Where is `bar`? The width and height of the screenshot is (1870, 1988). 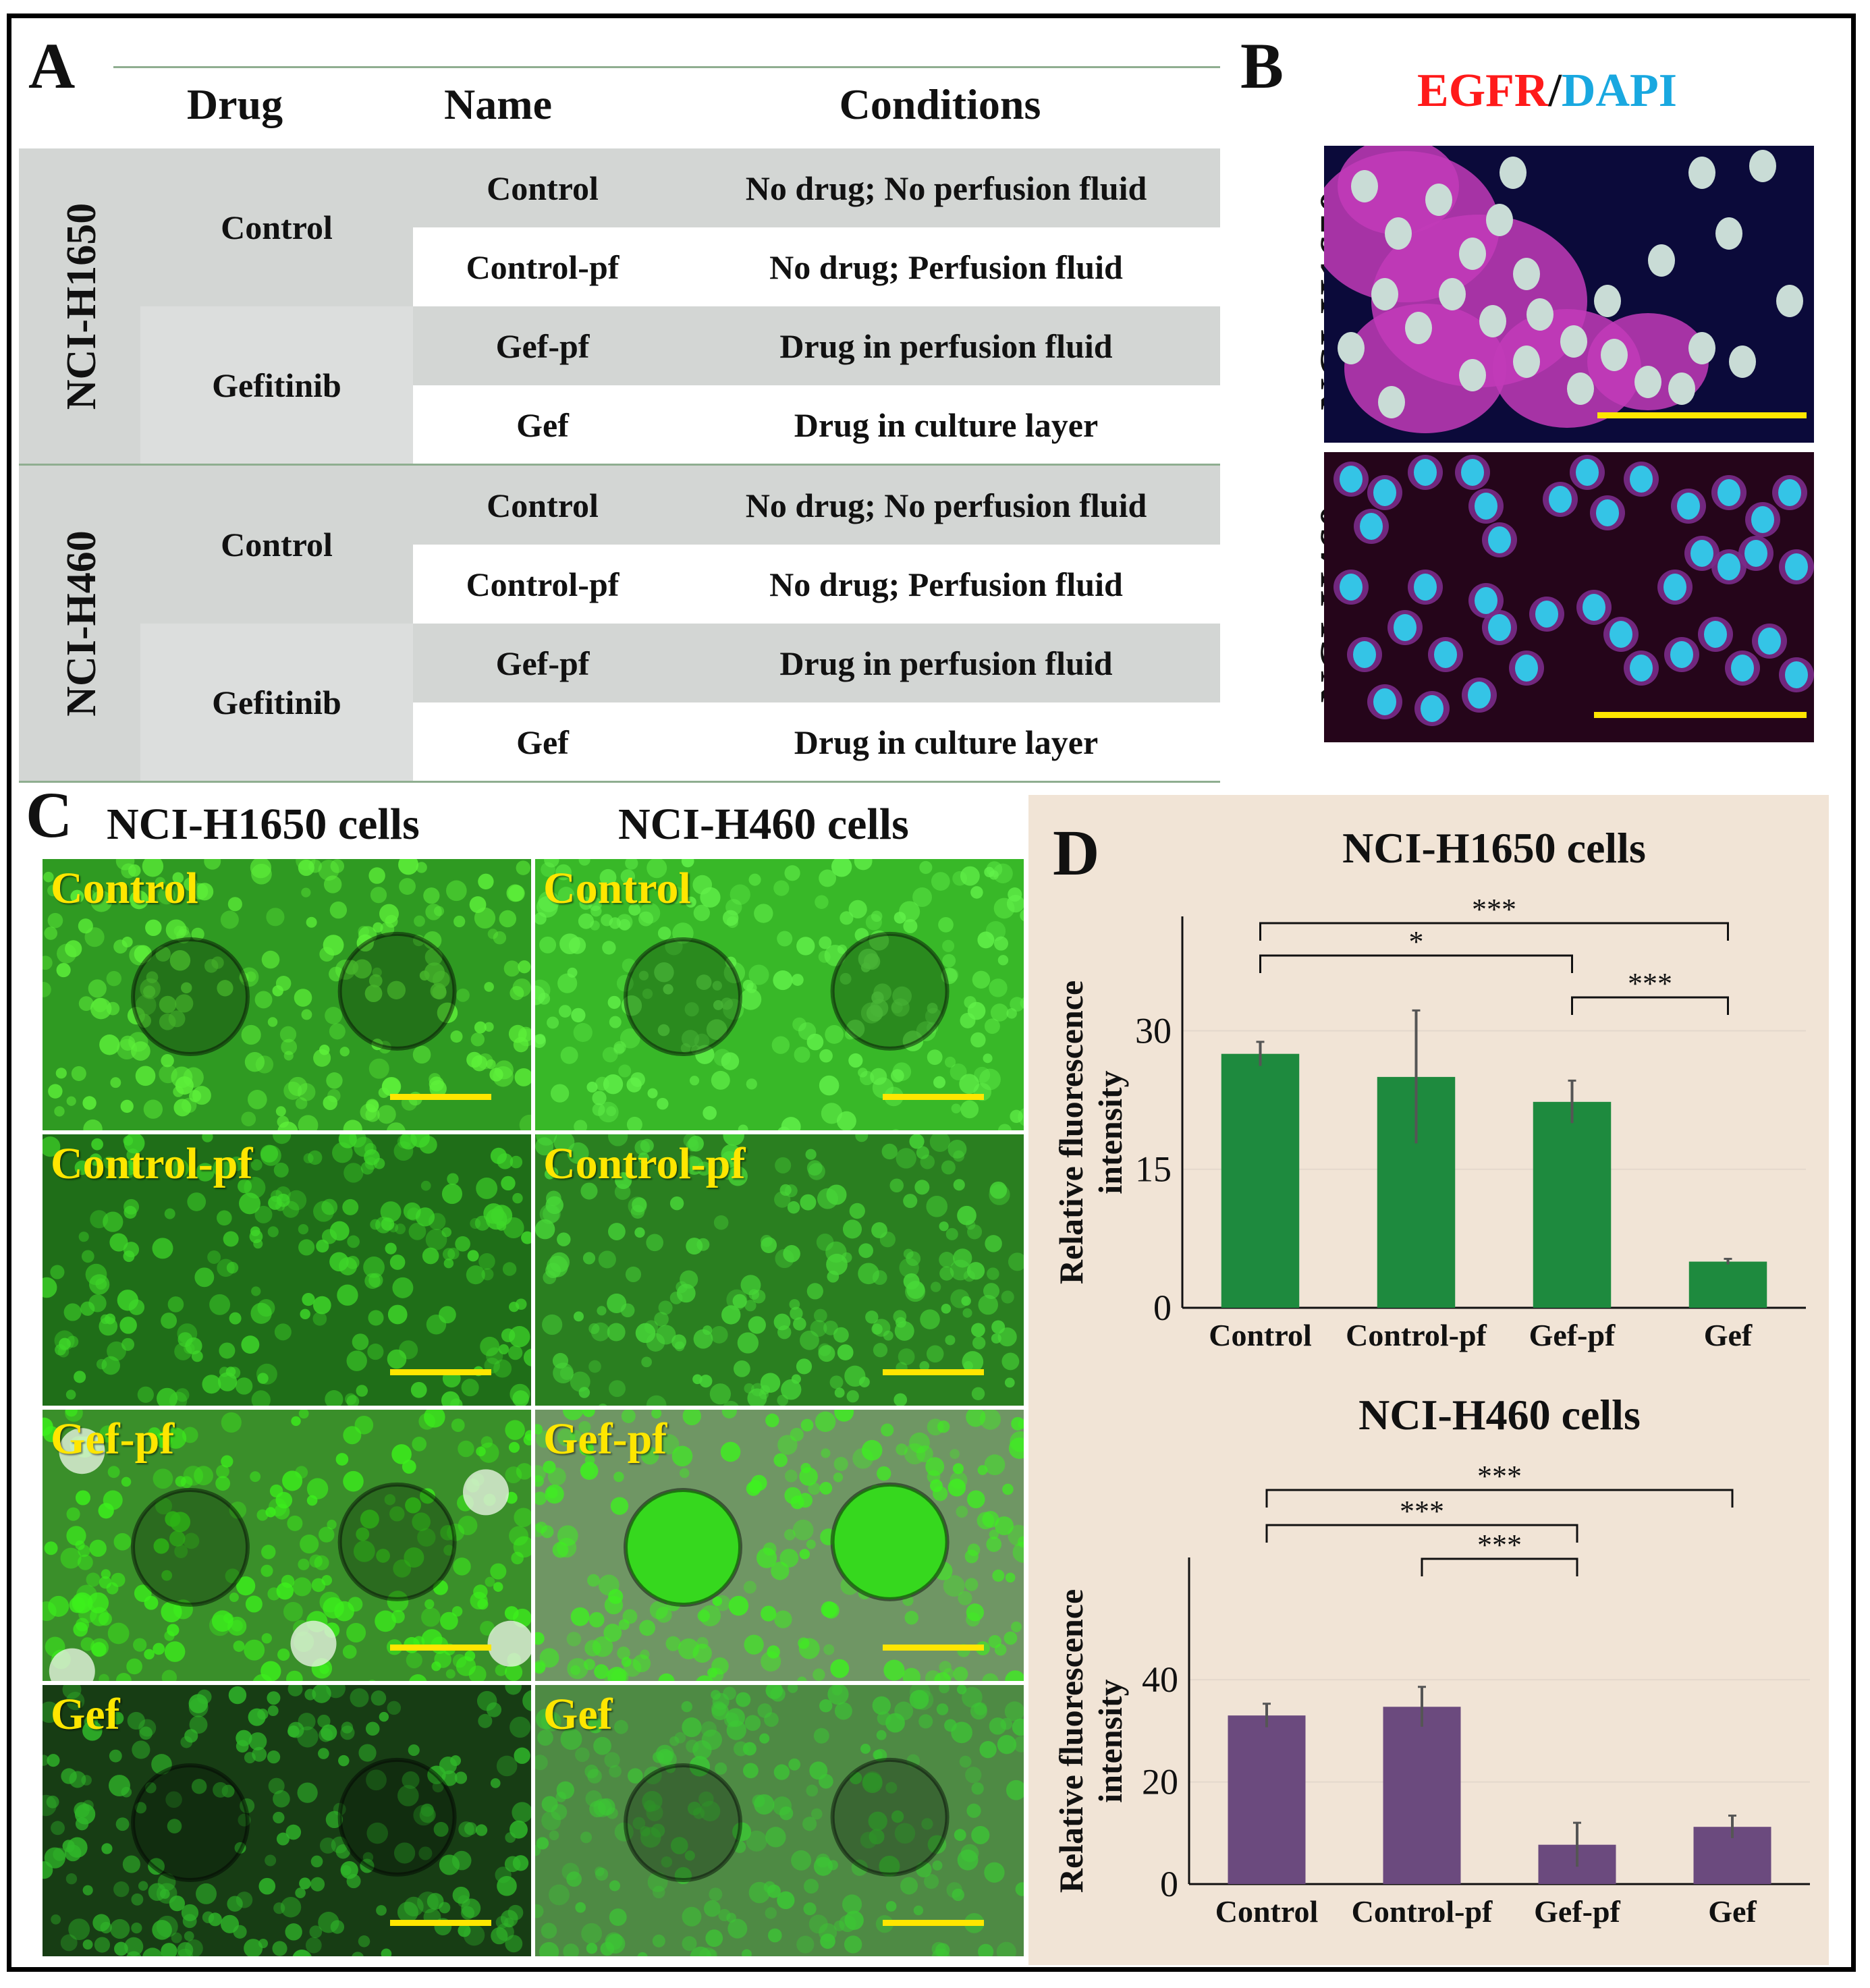
bar is located at coordinates (1728, 1284).